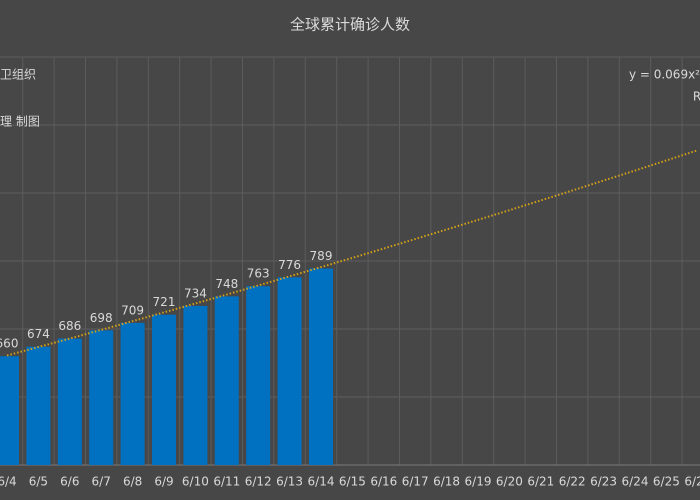 This screenshot has height=500, width=700. What do you see at coordinates (415, 482) in the screenshot?
I see `x-tick-label: 6/17` at bounding box center [415, 482].